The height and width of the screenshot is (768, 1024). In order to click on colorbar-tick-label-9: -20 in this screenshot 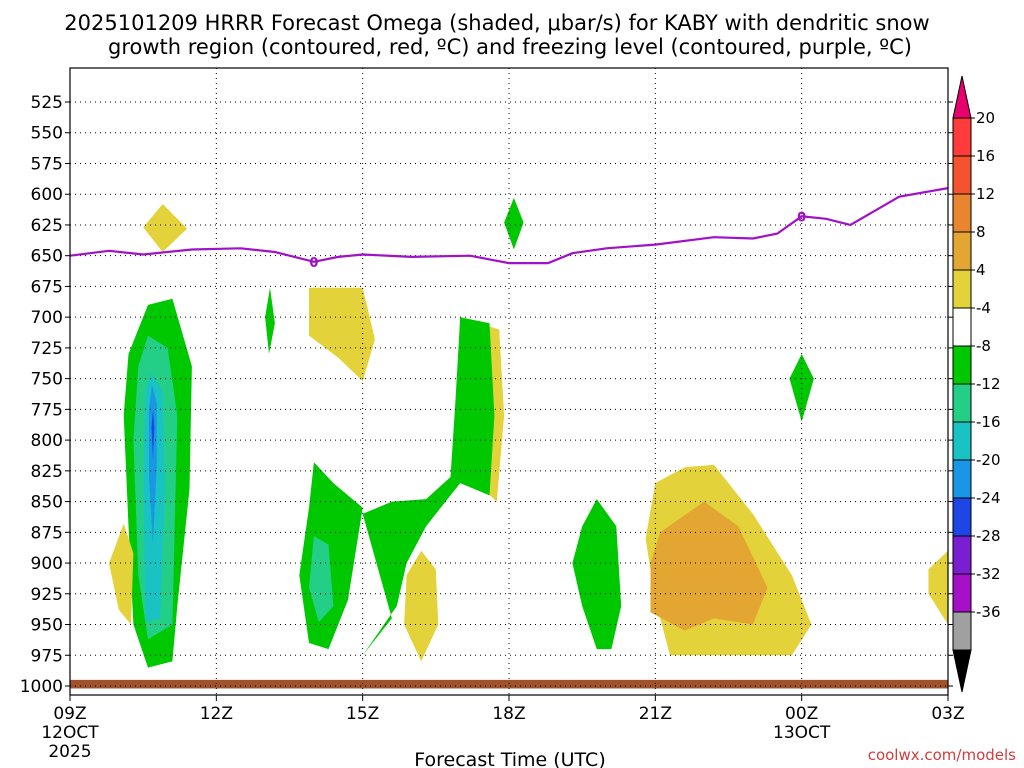, I will do `click(988, 460)`.